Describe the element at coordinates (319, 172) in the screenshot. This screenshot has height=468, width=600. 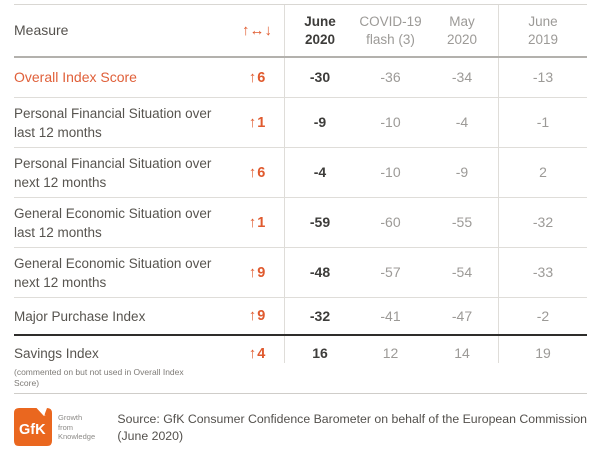
I see `value-june-2020: -4` at that location.